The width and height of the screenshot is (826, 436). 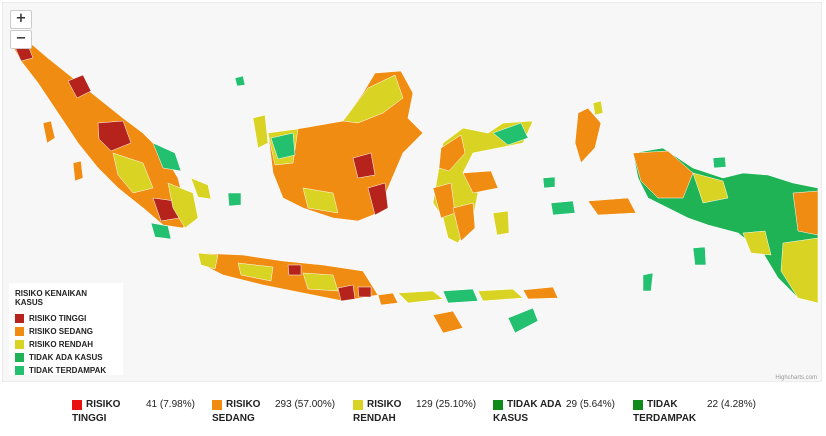 What do you see at coordinates (96, 411) in the screenshot?
I see `stat-label: RISIKO TINGGI` at bounding box center [96, 411].